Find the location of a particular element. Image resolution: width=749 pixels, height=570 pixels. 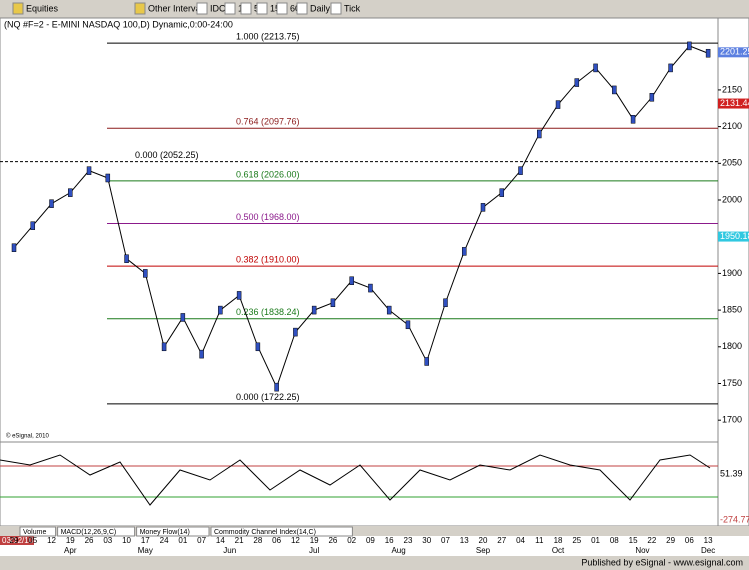

toolbar-label: Daily is located at coordinates (320, 8).